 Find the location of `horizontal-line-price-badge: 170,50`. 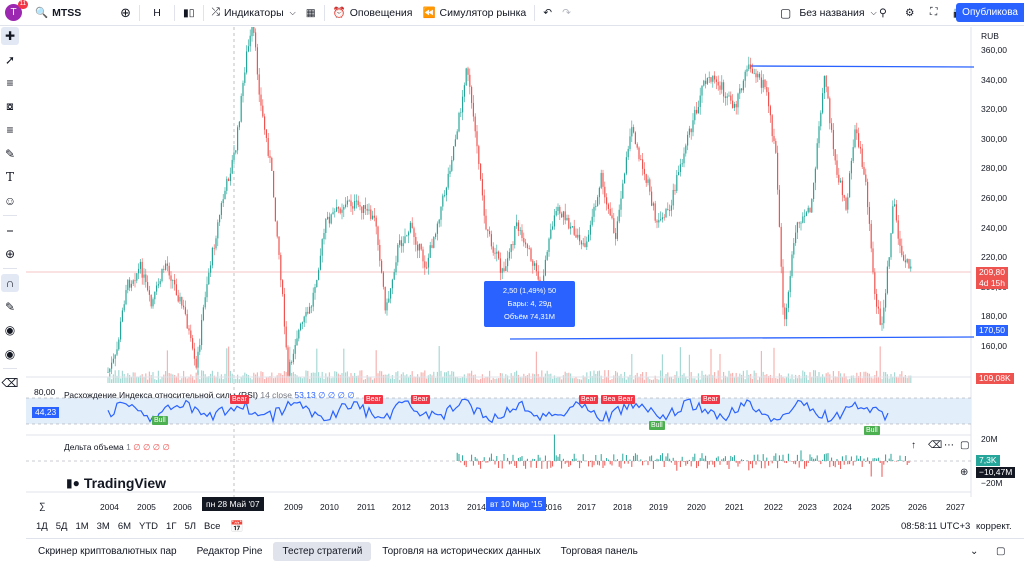

horizontal-line-price-badge: 170,50 is located at coordinates (992, 330).